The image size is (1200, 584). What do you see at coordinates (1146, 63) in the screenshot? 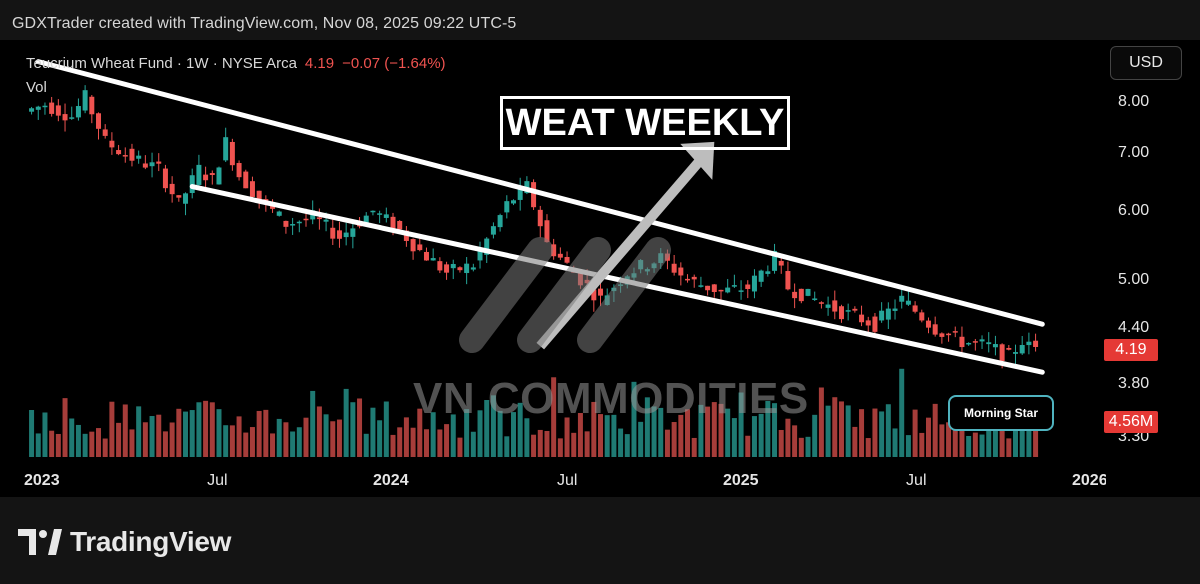
I see `currency-button: USD` at bounding box center [1146, 63].